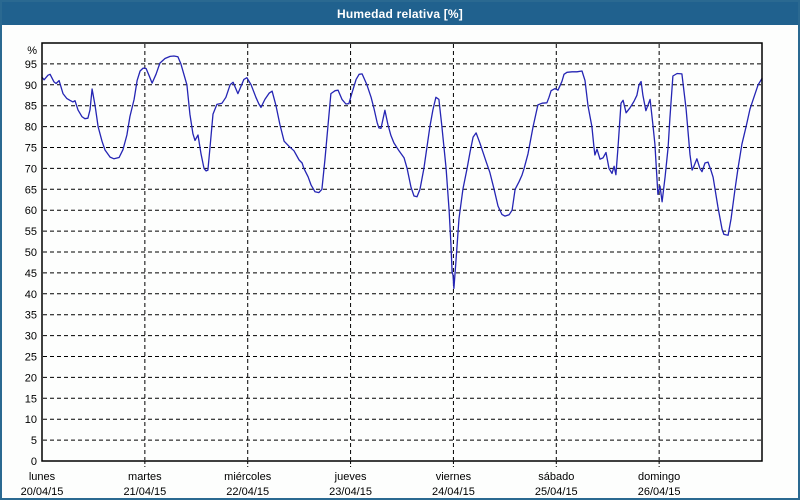 This screenshot has width=800, height=500. Describe the element at coordinates (34, 462) in the screenshot. I see `y-tick-label: 0` at that location.